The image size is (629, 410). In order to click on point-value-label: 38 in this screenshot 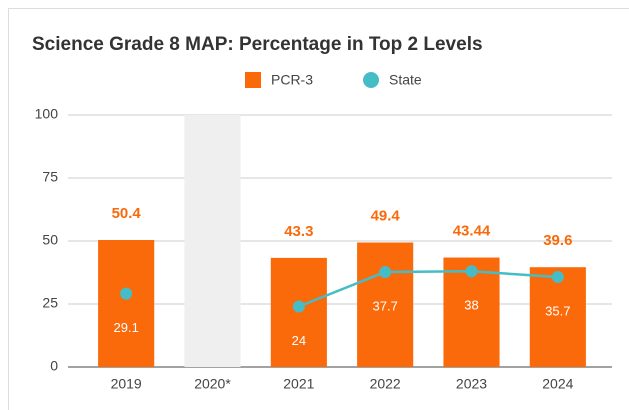, I will do `click(471, 305)`.